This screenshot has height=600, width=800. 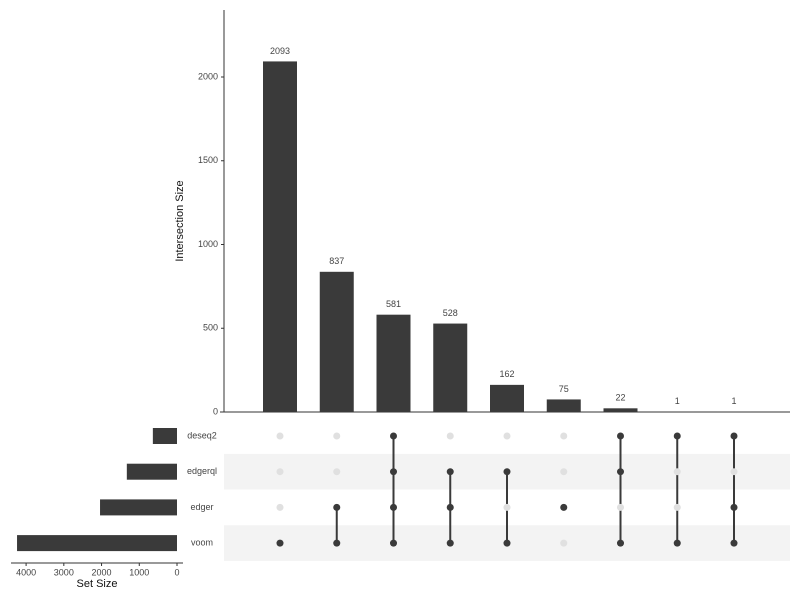 What do you see at coordinates (506, 374) in the screenshot?
I see `bar-label: 162` at bounding box center [506, 374].